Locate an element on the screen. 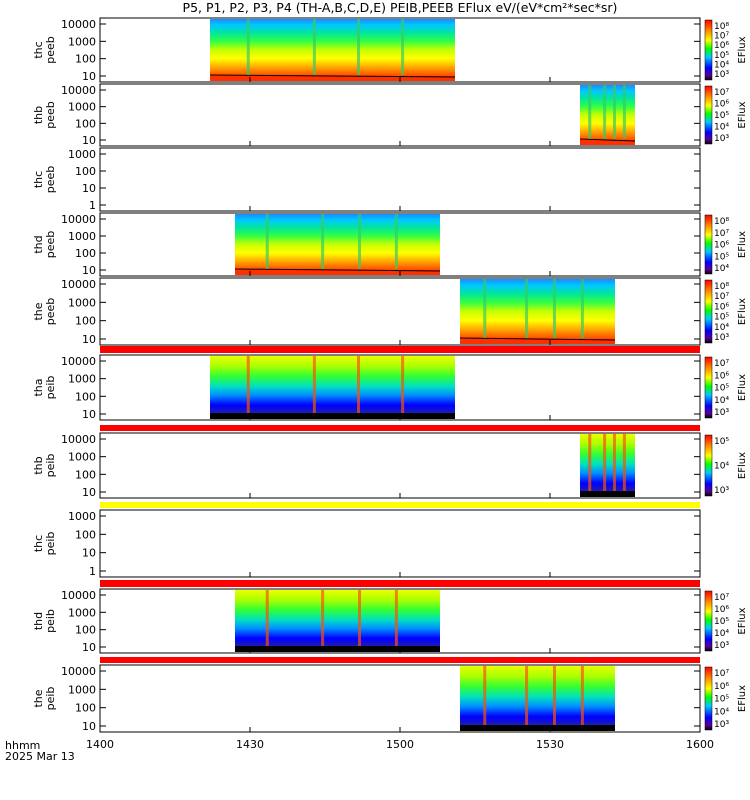  colorbar-tha-peib: 10⁷ 10⁶ 10⁵ 10⁴ 10³ EFlux is located at coordinates (726, 387).